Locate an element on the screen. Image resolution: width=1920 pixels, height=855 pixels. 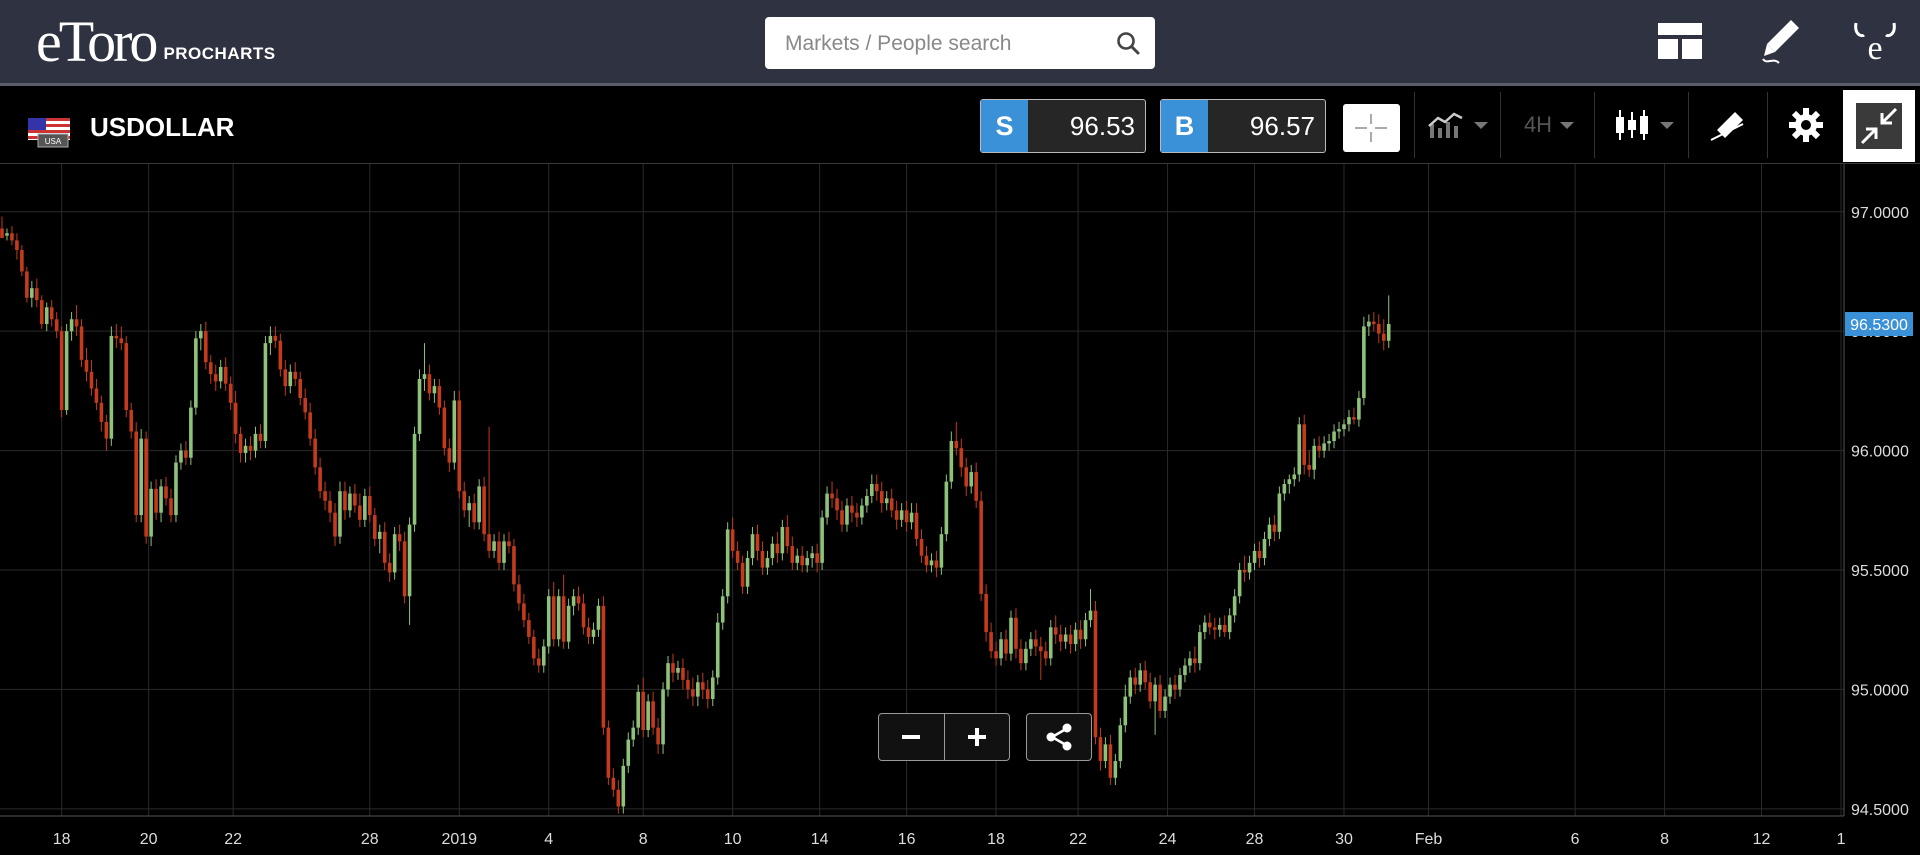
instrument-name: USDOLLAR is located at coordinates (162, 127).